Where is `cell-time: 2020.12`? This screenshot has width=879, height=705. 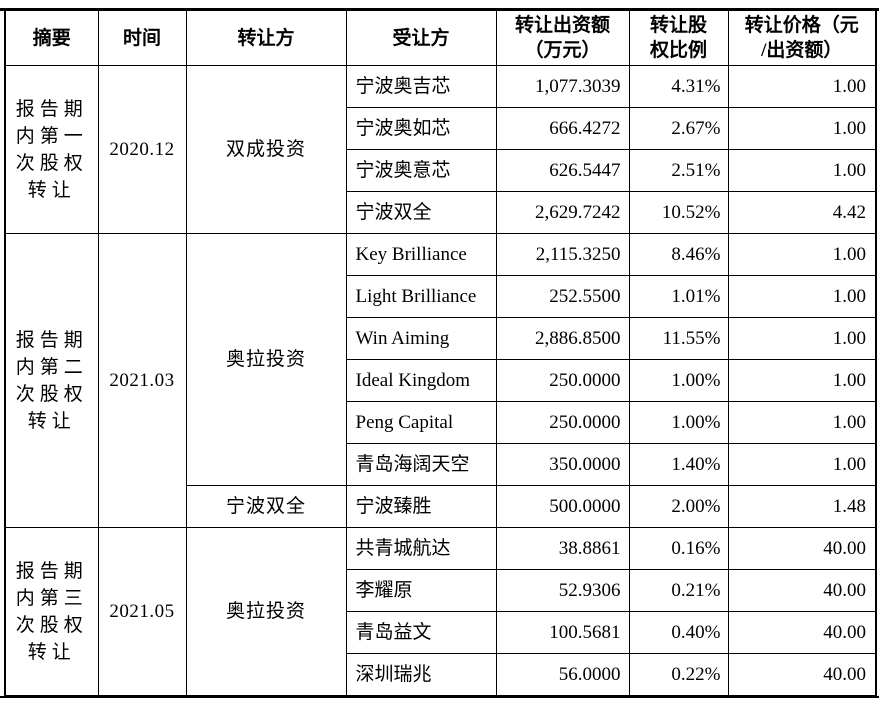
cell-time: 2020.12 is located at coordinates (142, 149).